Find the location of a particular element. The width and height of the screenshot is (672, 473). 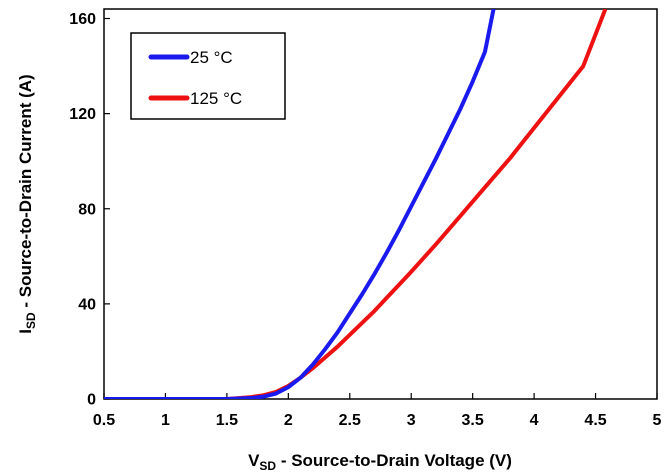

x-tick-label: 3.5 is located at coordinates (473, 420).